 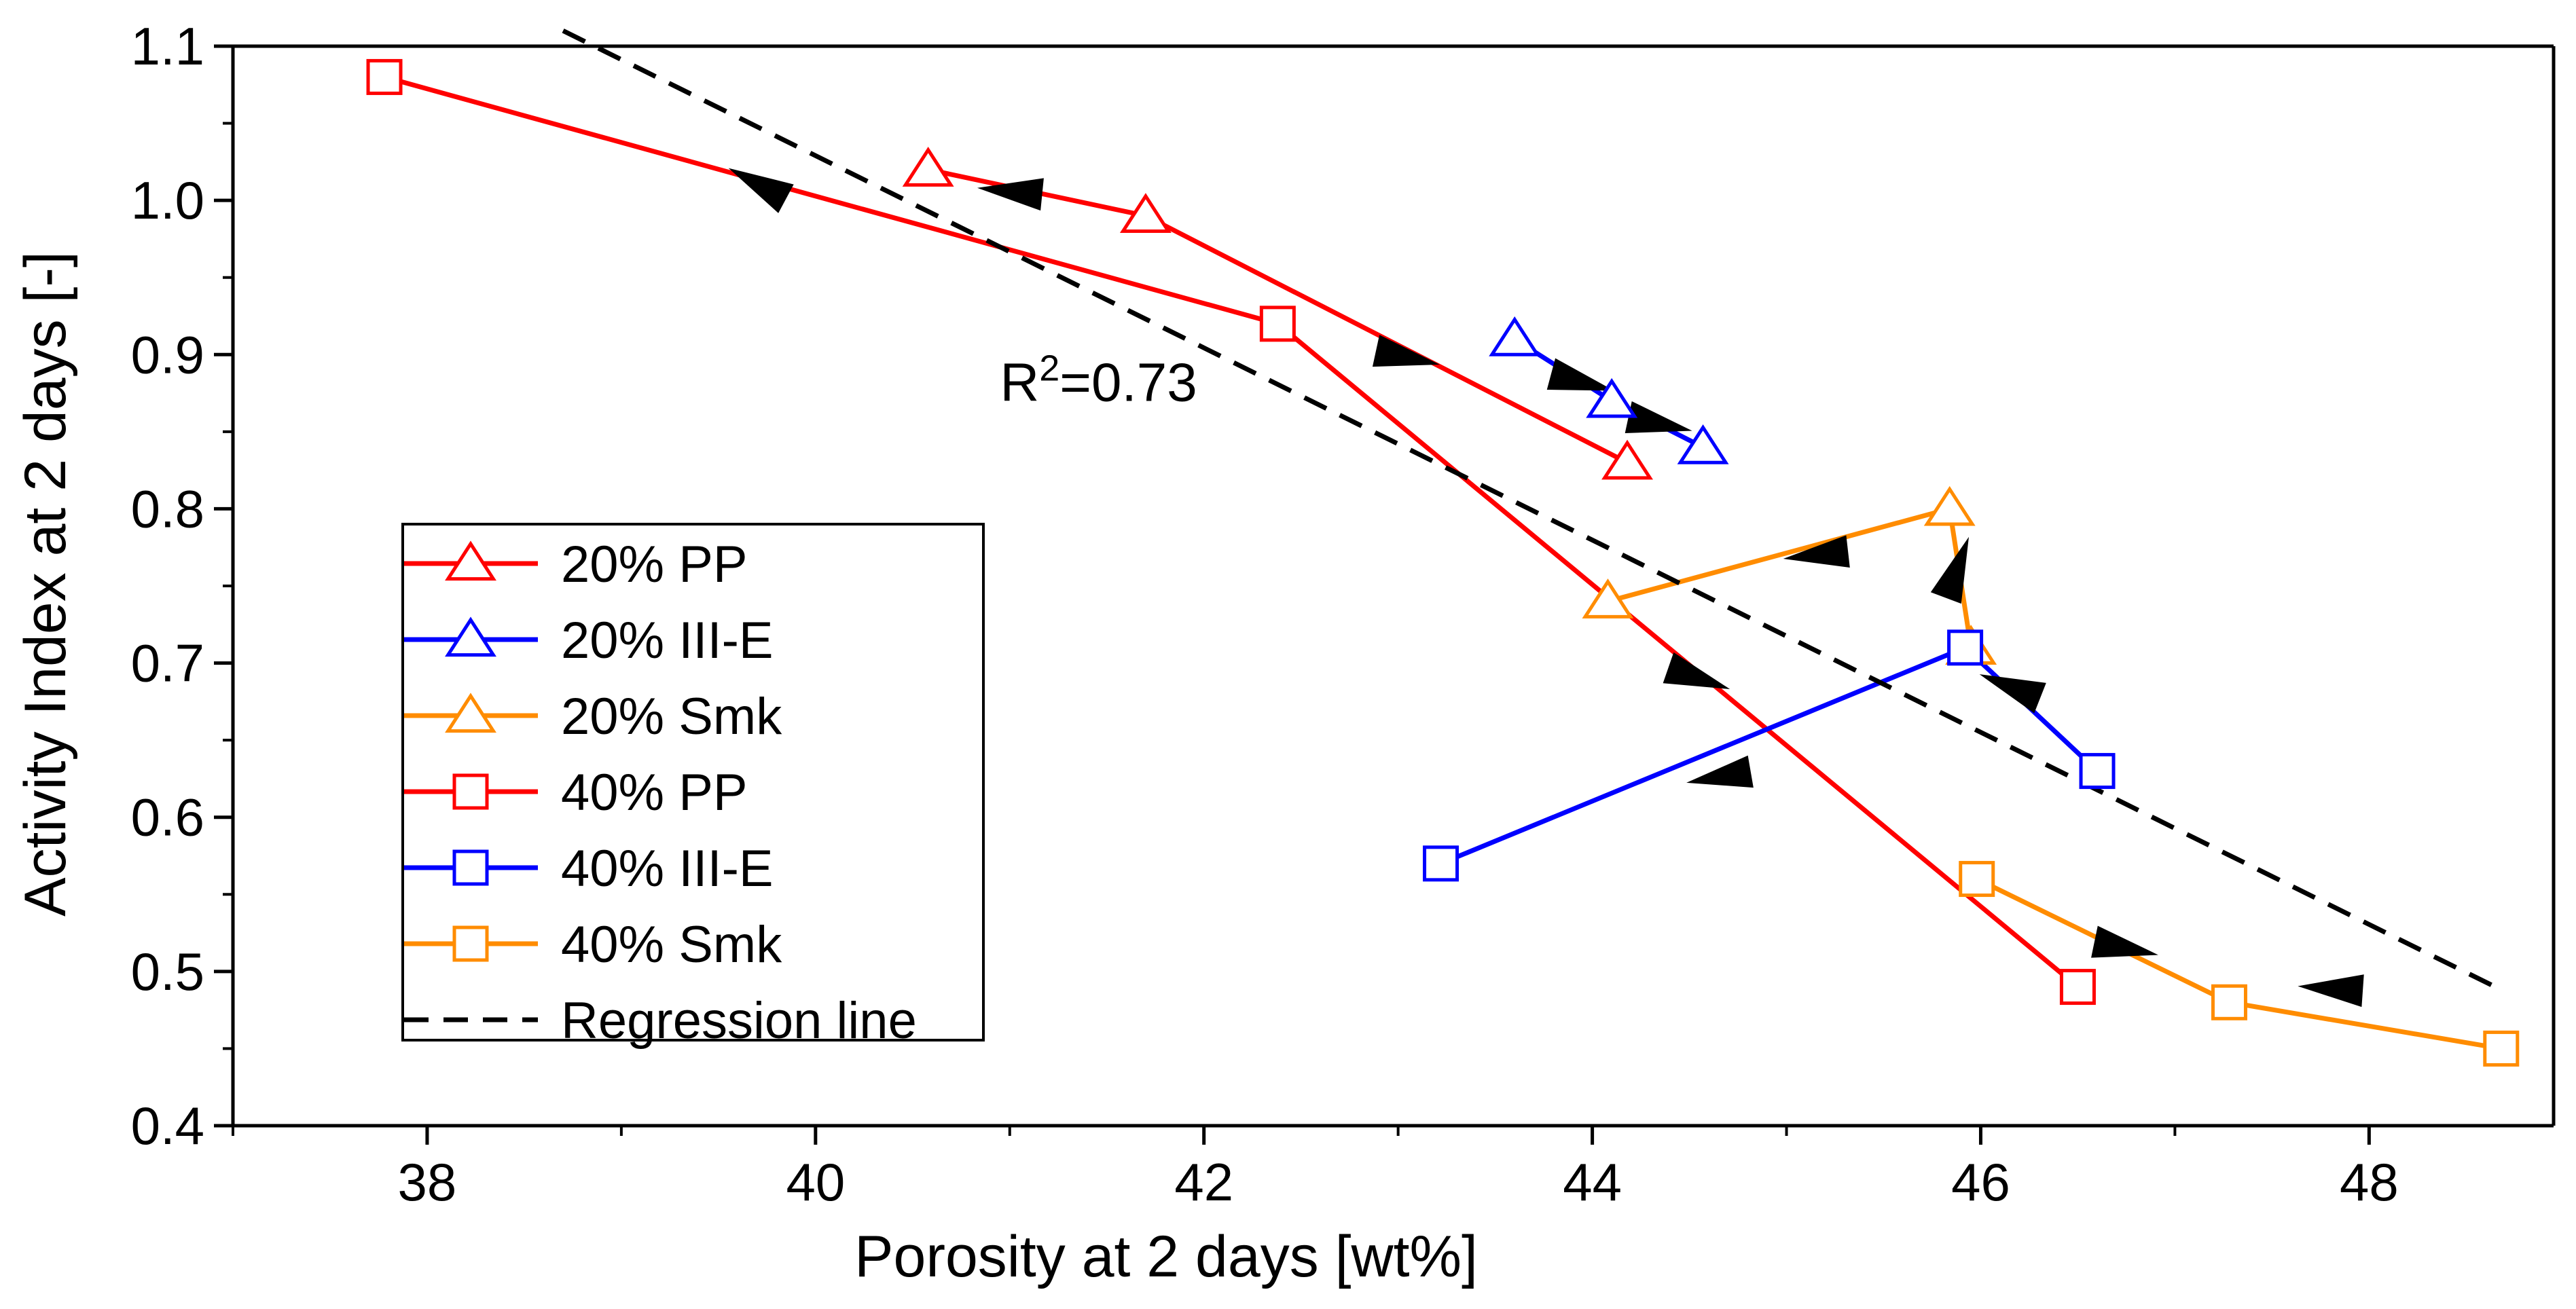 What do you see at coordinates (1203, 1182) in the screenshot?
I see `x-tick-label-42: 42` at bounding box center [1203, 1182].